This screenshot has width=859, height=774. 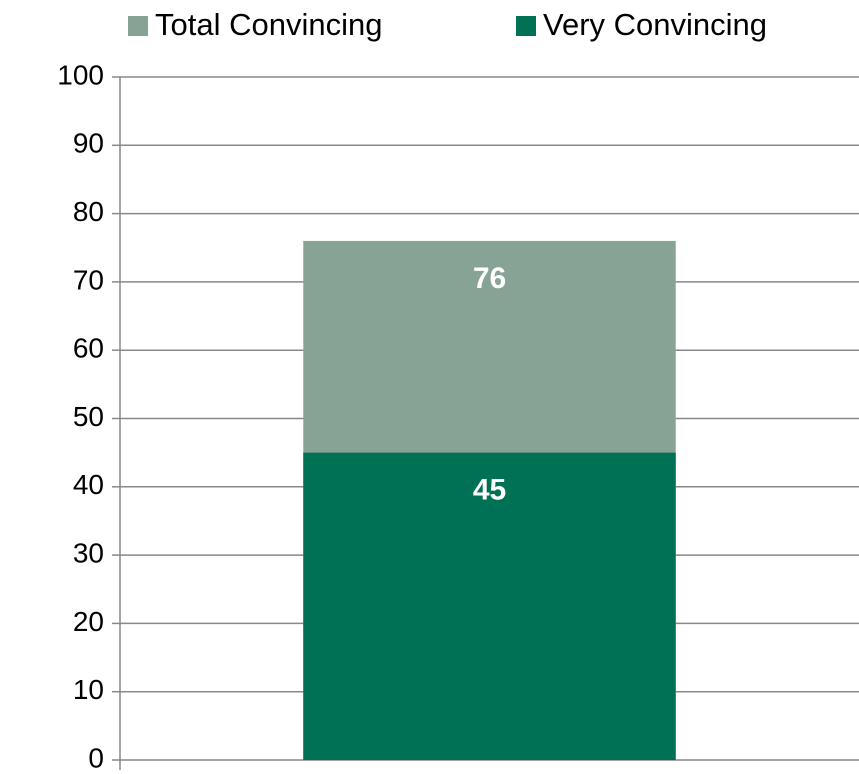 What do you see at coordinates (88, 484) in the screenshot?
I see `y-tick-label: 40` at bounding box center [88, 484].